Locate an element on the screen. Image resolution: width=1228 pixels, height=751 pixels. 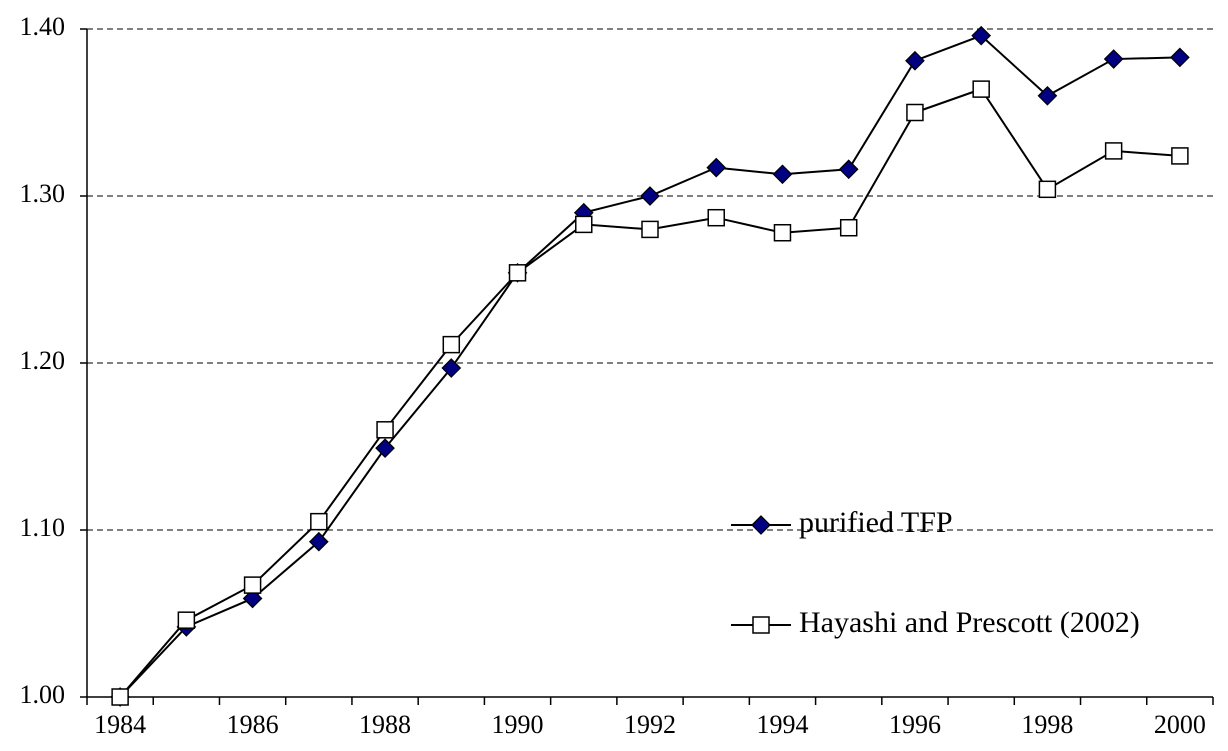
y-tick-label: 1.10 is located at coordinates (43, 527).